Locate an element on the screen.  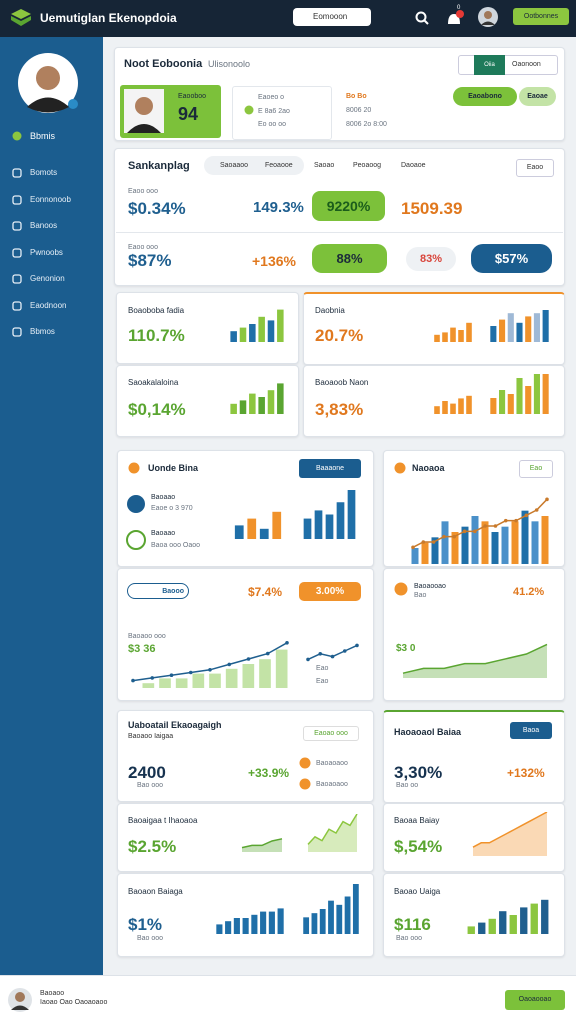
panel-title: Baoaooao is located at coordinates (430, 586).